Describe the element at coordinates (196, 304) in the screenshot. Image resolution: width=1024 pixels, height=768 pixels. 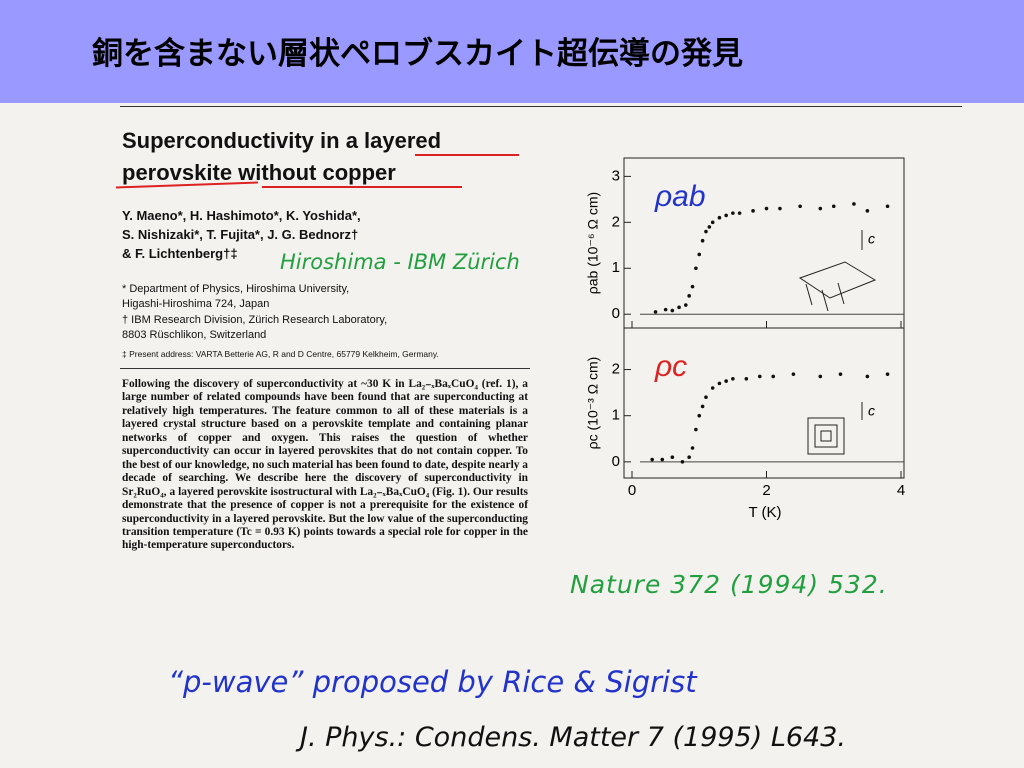
I see `affiliation: Higashi-Hiroshima 724, Japan` at that location.